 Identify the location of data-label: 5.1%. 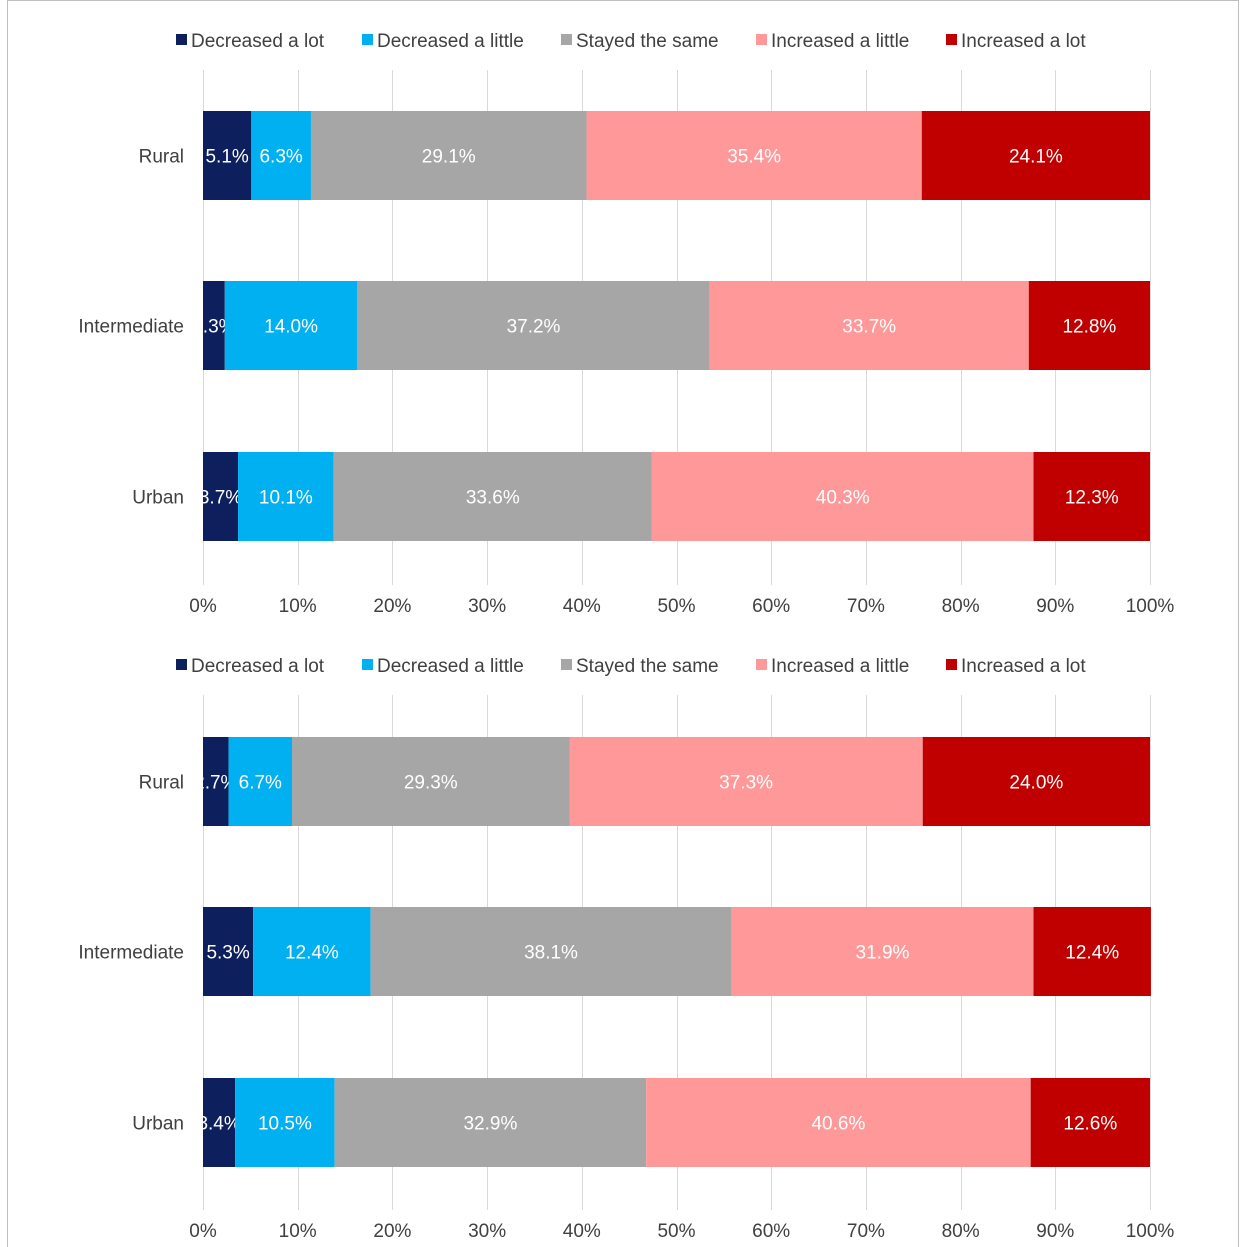
(226, 157).